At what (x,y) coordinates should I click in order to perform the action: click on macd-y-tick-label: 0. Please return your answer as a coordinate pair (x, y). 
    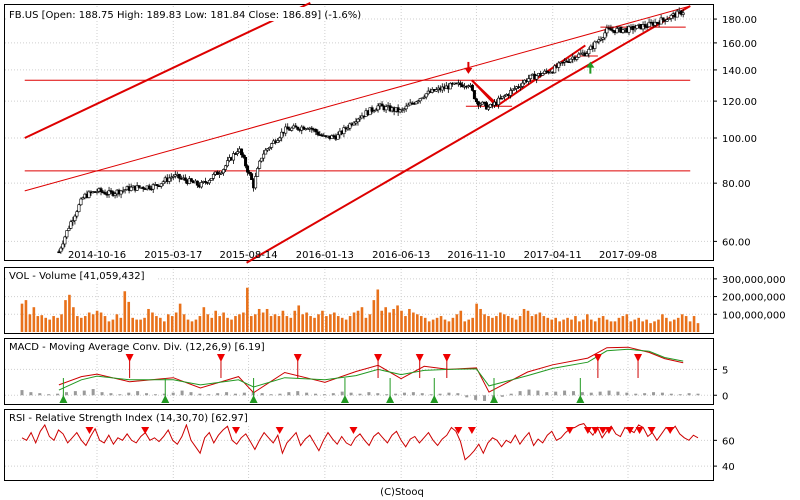
    Looking at the image, I should click on (725, 396).